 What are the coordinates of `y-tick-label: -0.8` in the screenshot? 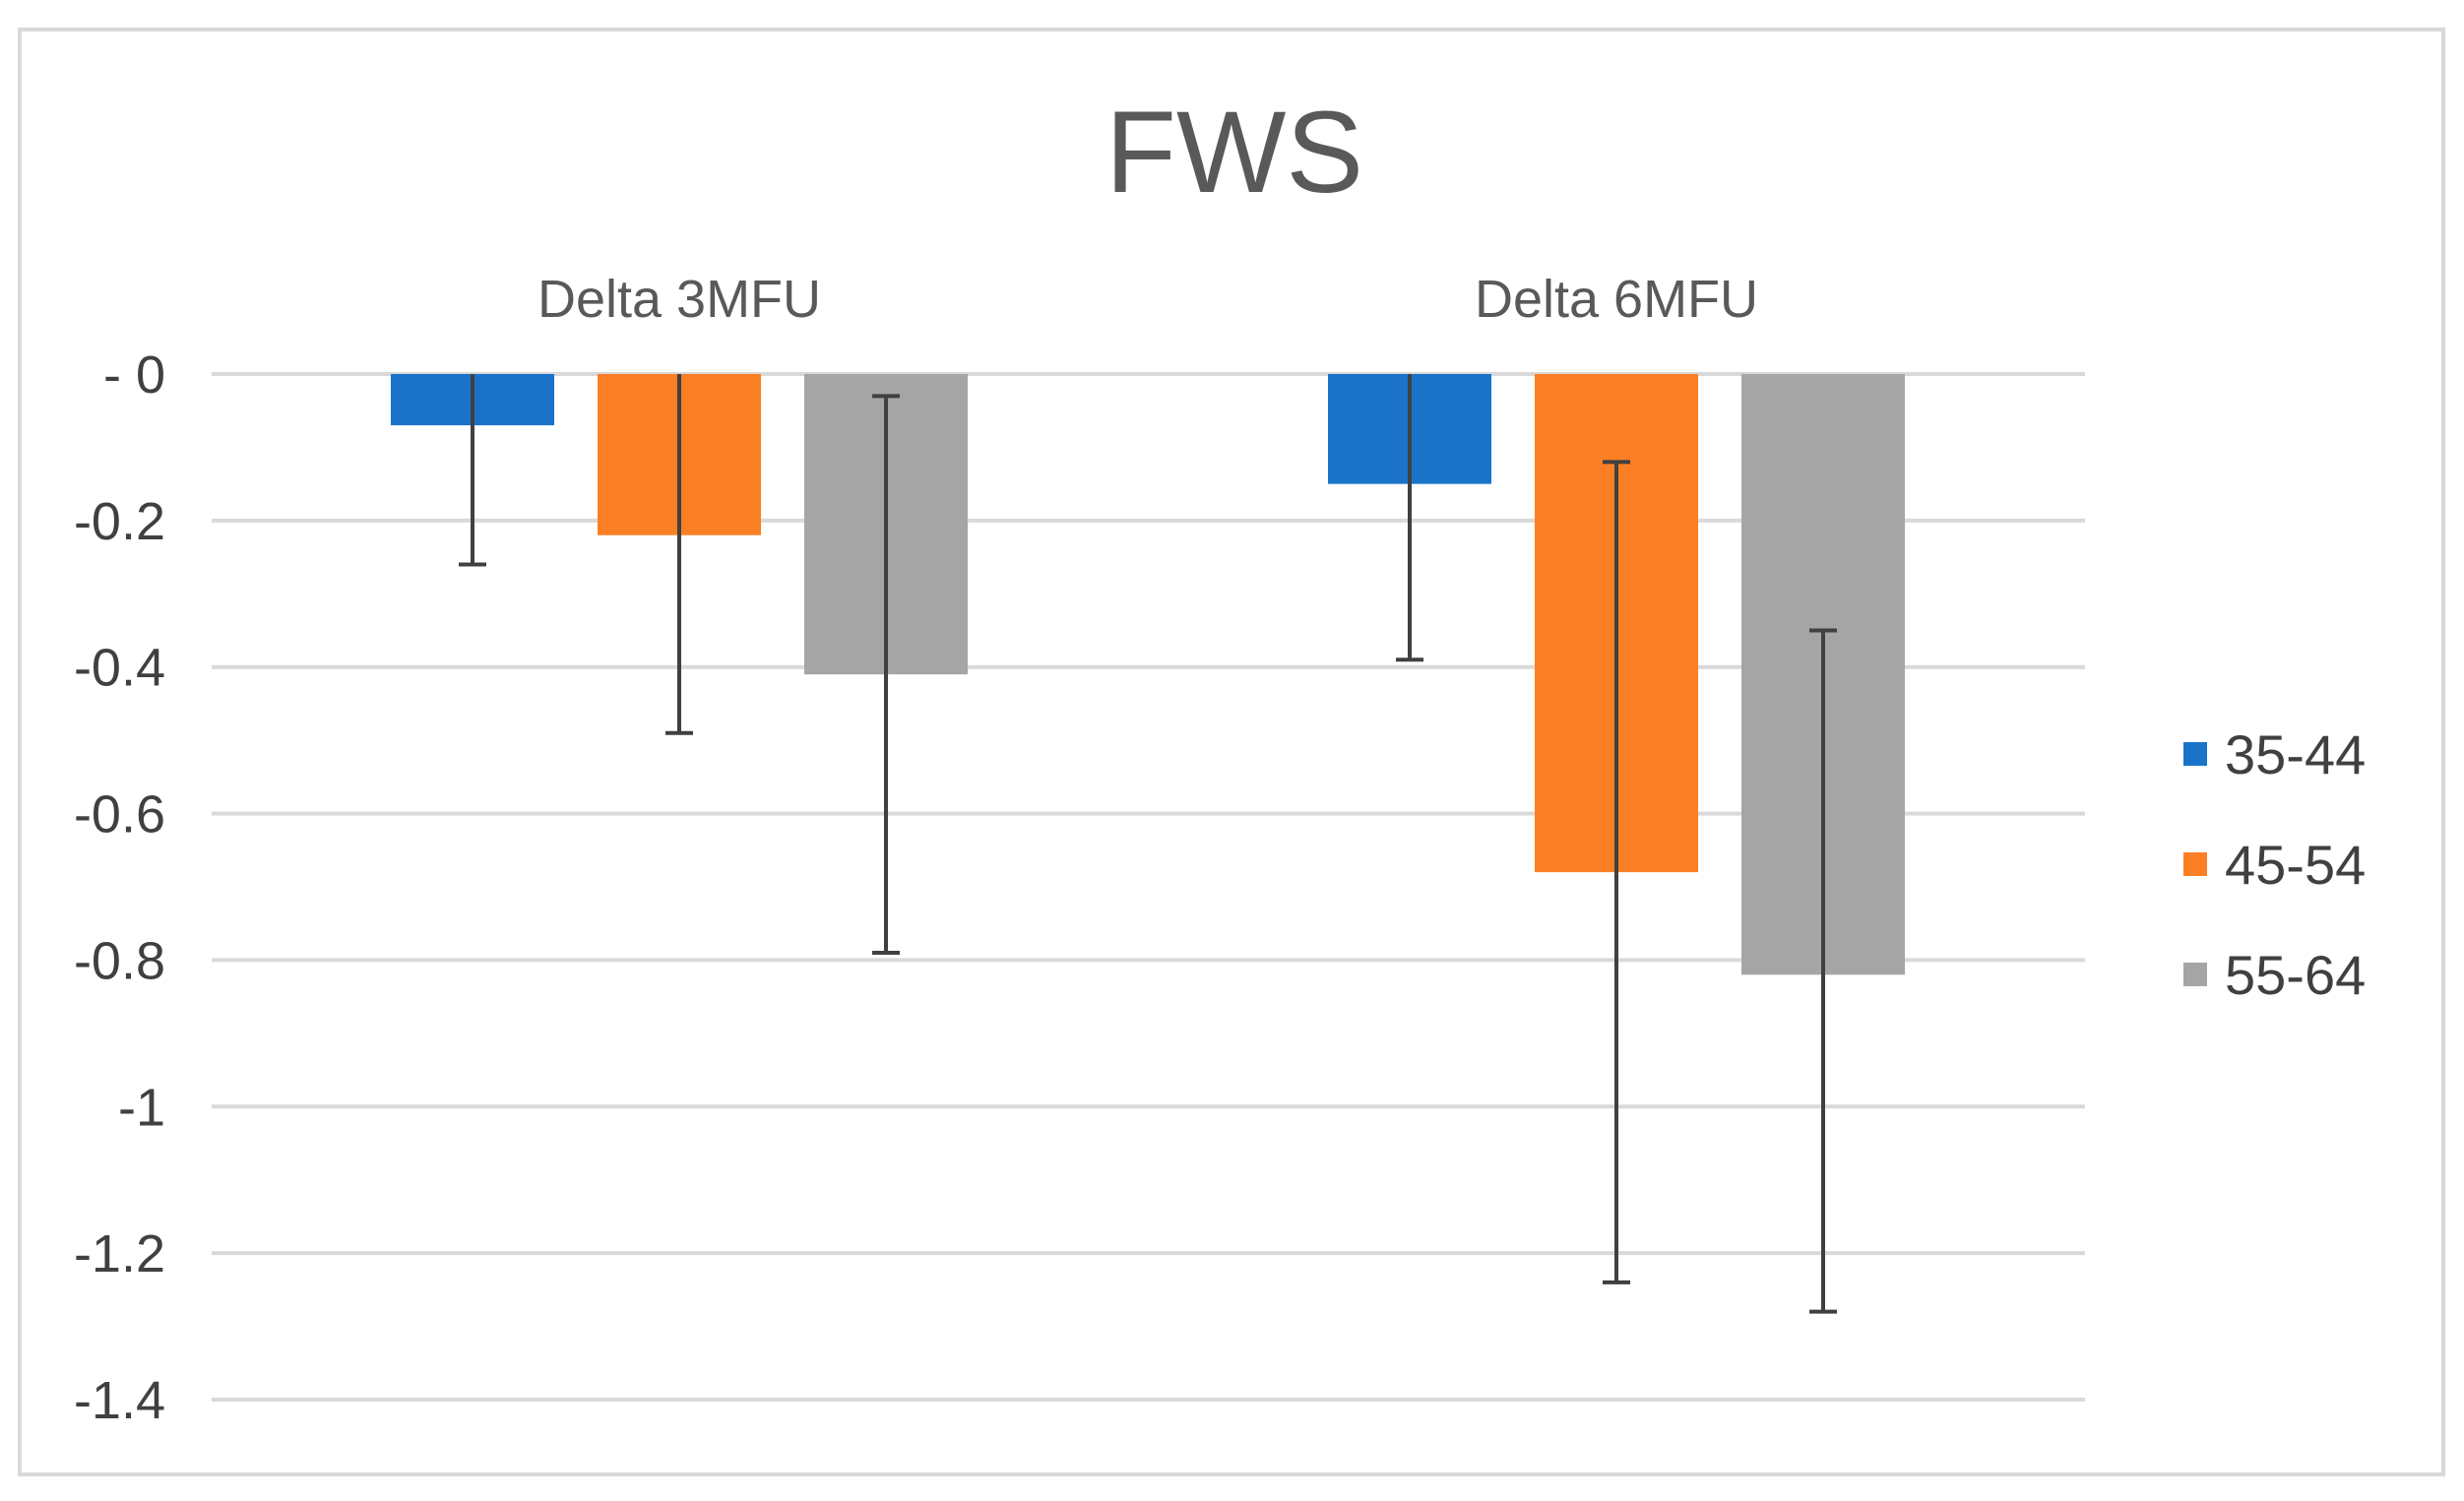 It's located at (119, 960).